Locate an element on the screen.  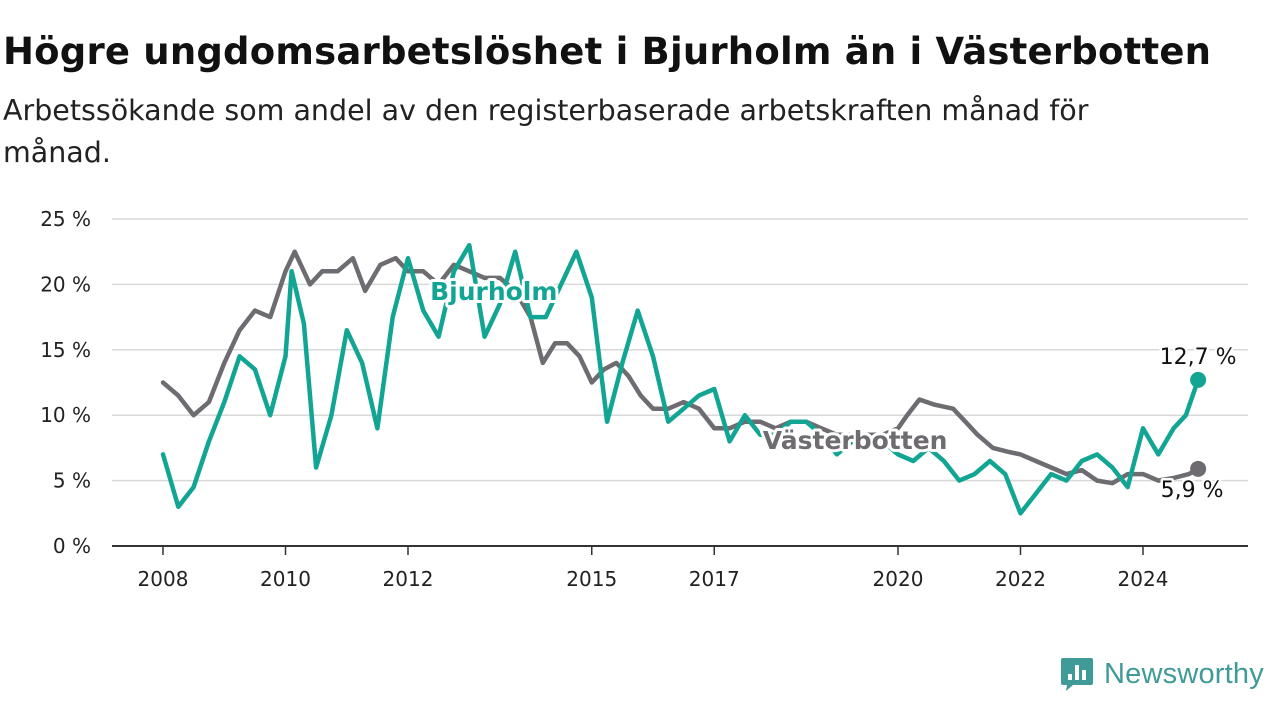
x-tick-label: 2024 is located at coordinates (1143, 579).